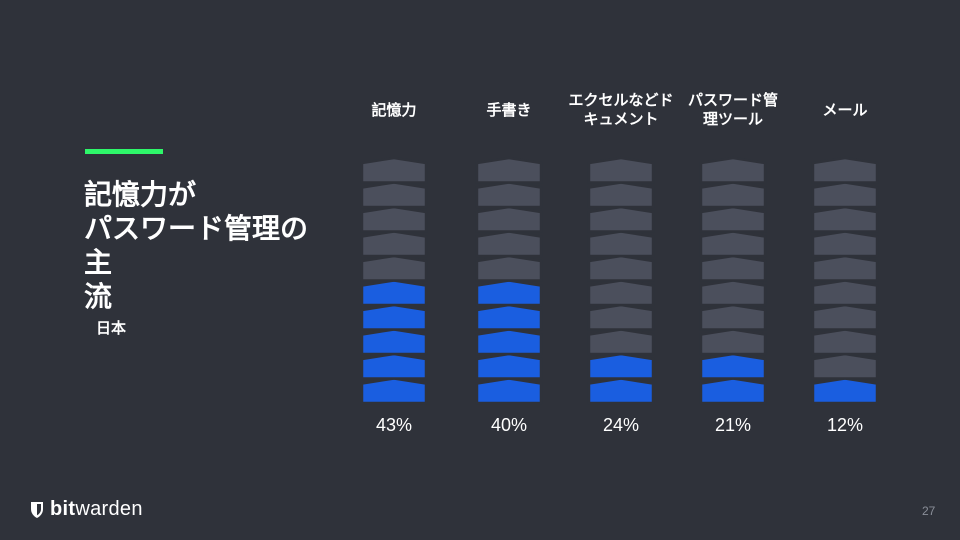  What do you see at coordinates (140, 194) in the screenshot?
I see `title-line-1: 記憶力が` at bounding box center [140, 194].